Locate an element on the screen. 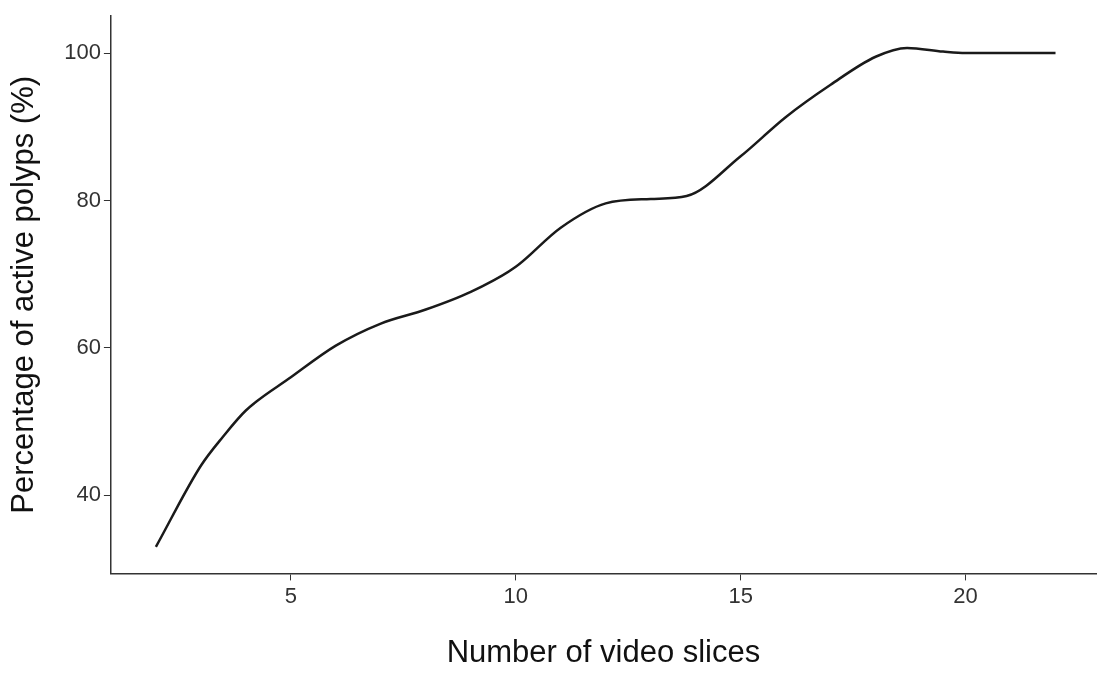  x-tick-label: 20 is located at coordinates (965, 595).